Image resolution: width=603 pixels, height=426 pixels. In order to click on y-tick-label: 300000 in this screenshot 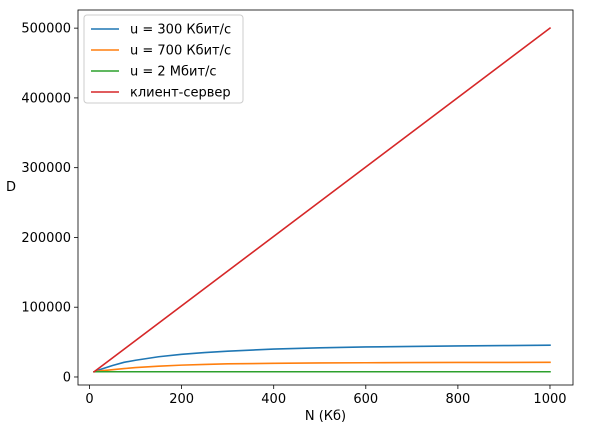, I will do `click(46, 168)`.